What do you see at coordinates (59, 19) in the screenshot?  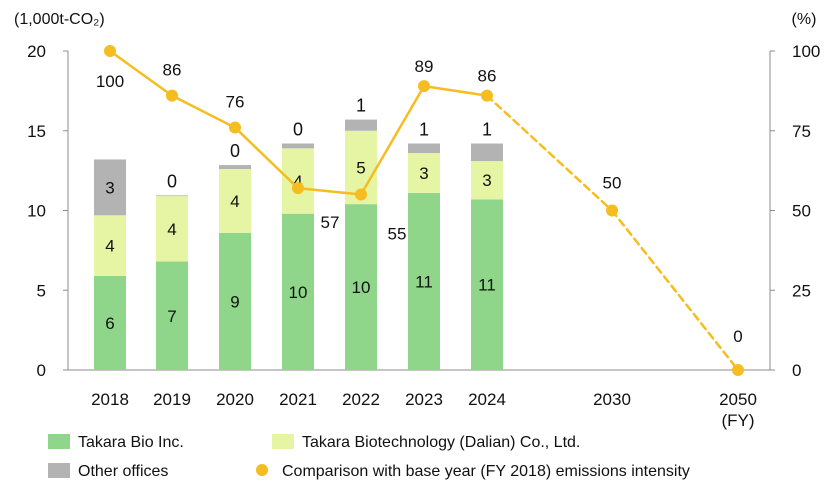 I see `y-axis-unit-label: (1,000t-CO₂)` at bounding box center [59, 19].